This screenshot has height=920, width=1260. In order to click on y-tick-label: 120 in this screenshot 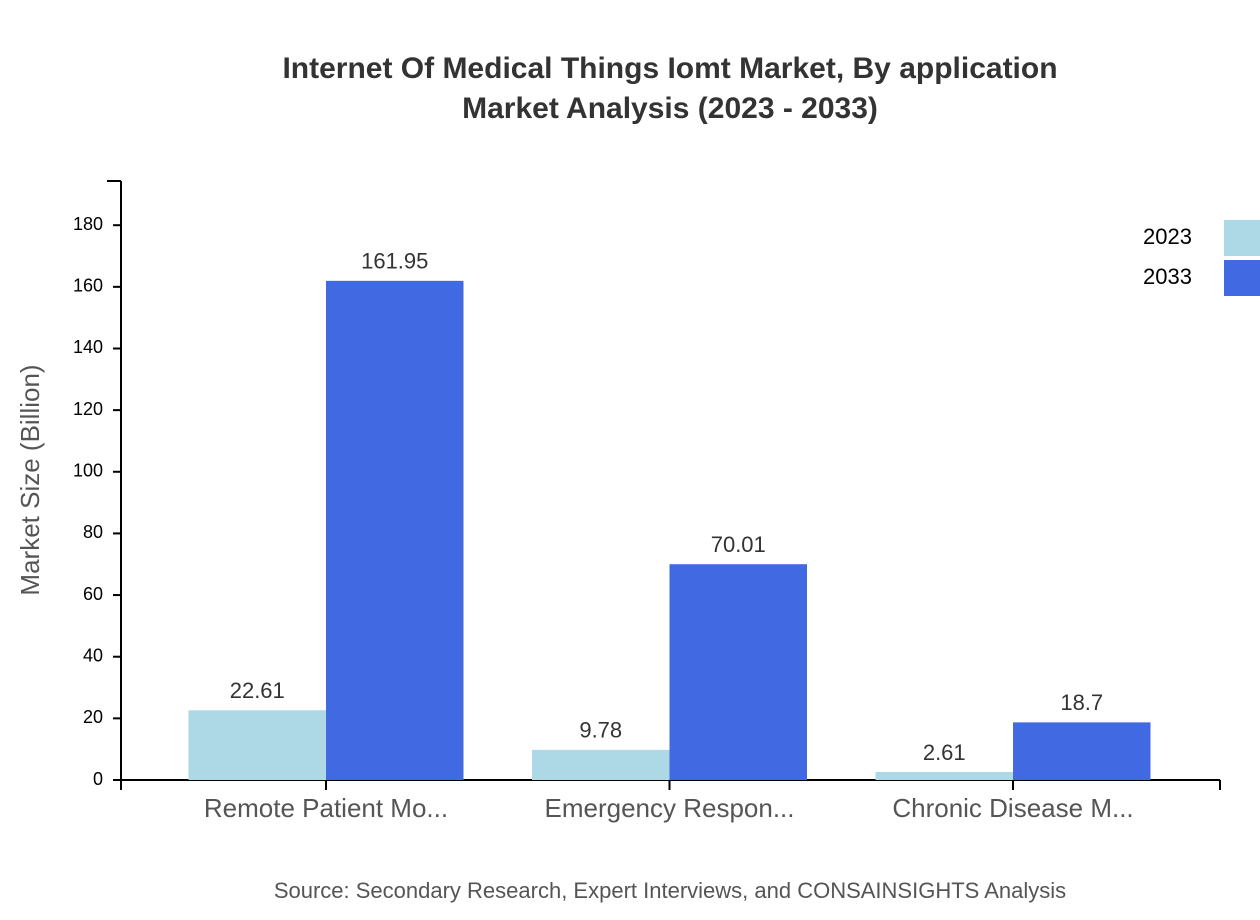, I will do `click(88, 409)`.